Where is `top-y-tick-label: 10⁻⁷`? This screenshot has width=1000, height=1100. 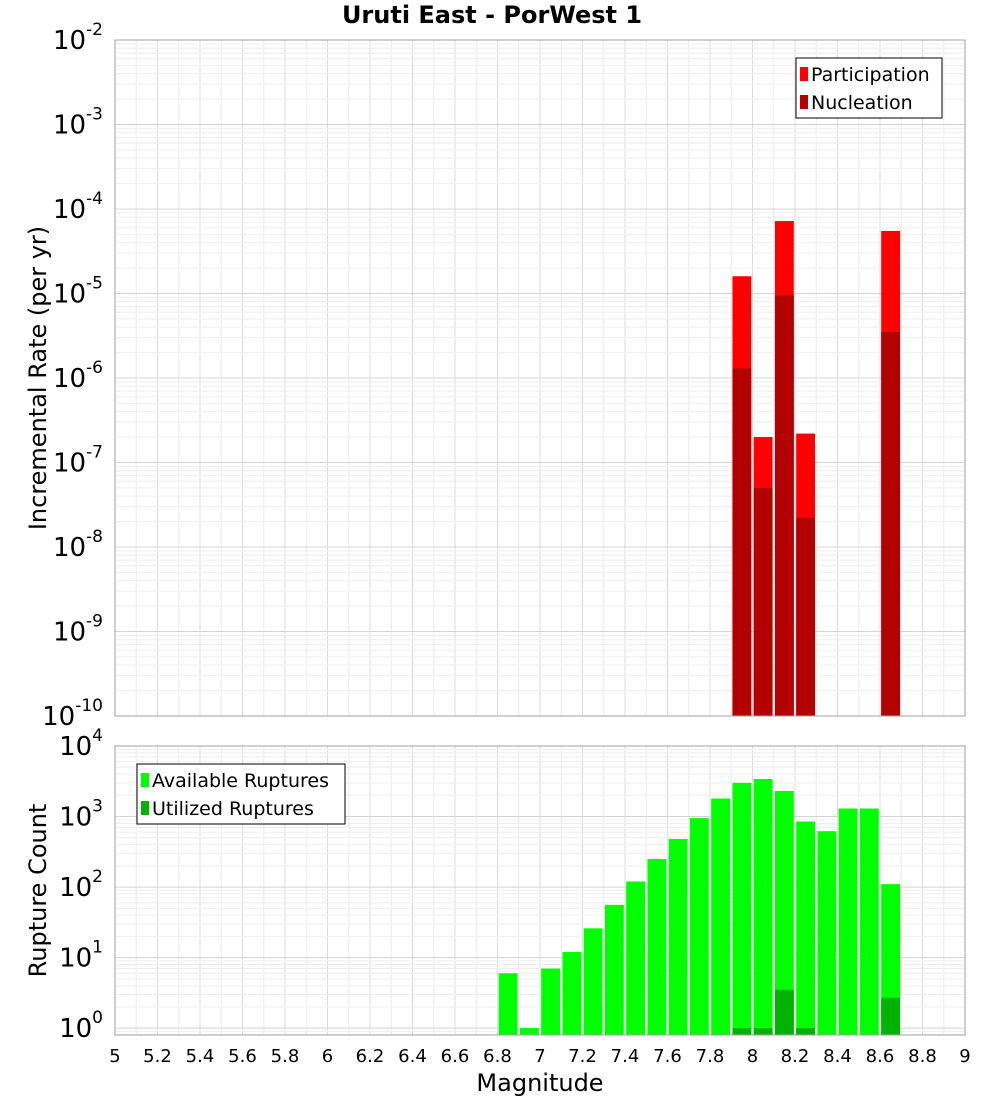
top-y-tick-label: 10⁻⁷ is located at coordinates (78, 461).